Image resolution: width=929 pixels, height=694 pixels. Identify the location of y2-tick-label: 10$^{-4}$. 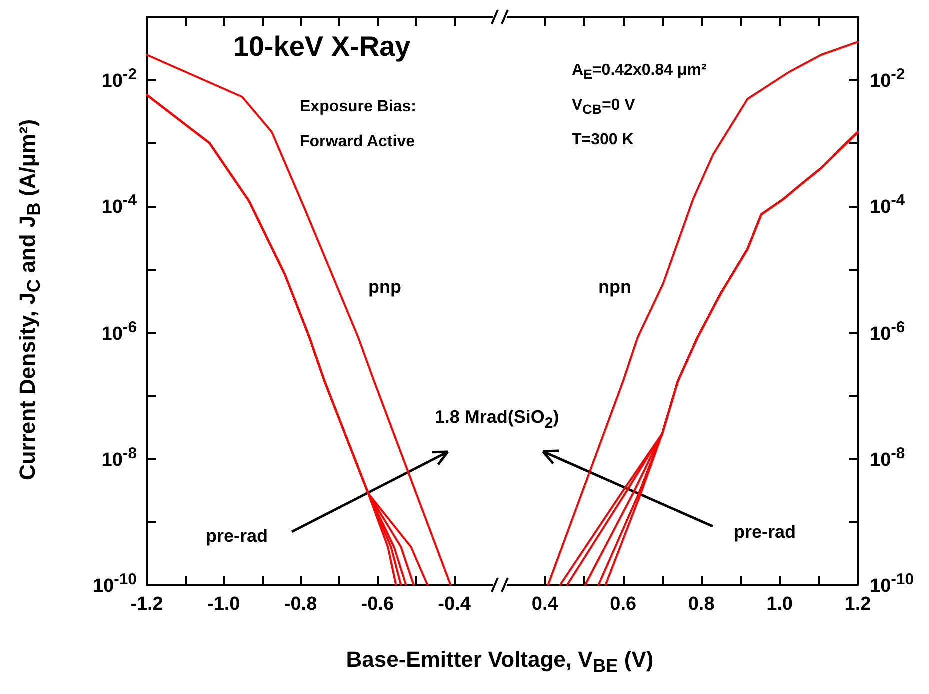
(888, 206).